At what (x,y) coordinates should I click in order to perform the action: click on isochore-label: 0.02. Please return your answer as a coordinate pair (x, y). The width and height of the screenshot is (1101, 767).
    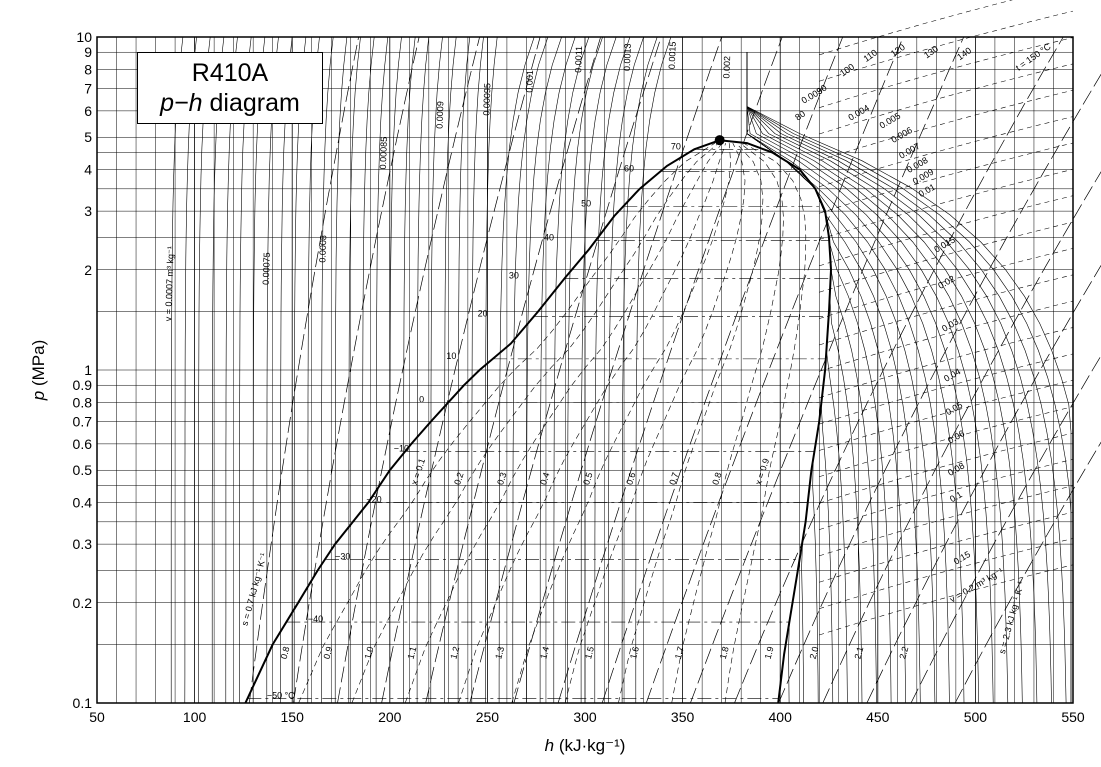
    Looking at the image, I should click on (946, 281).